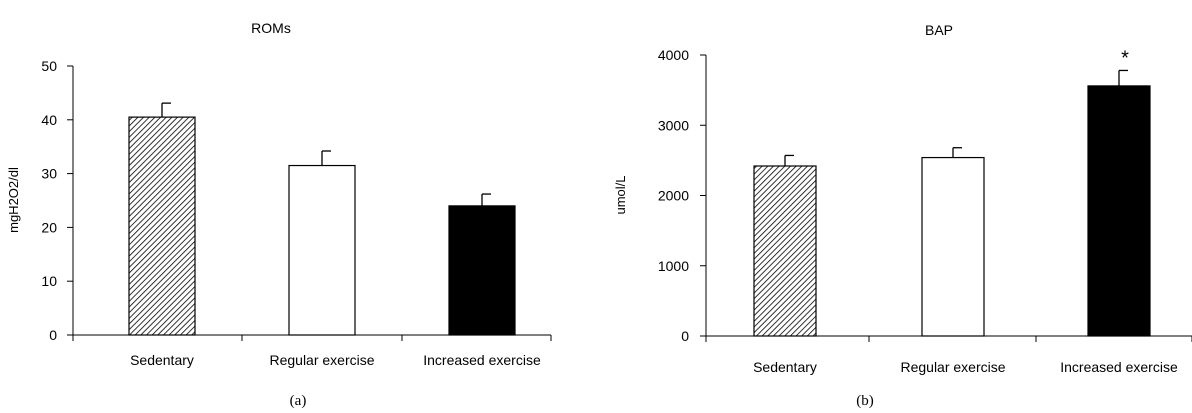 Image resolution: width=1192 pixels, height=413 pixels. I want to click on y-tick-label: 2000, so click(673, 196).